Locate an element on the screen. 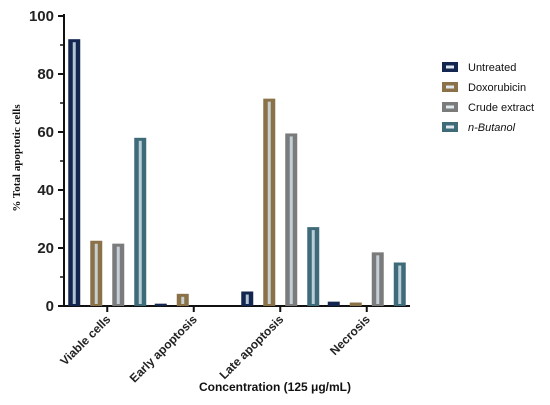 The height and width of the screenshot is (405, 550). legend-item: Crude extract is located at coordinates (488, 108).